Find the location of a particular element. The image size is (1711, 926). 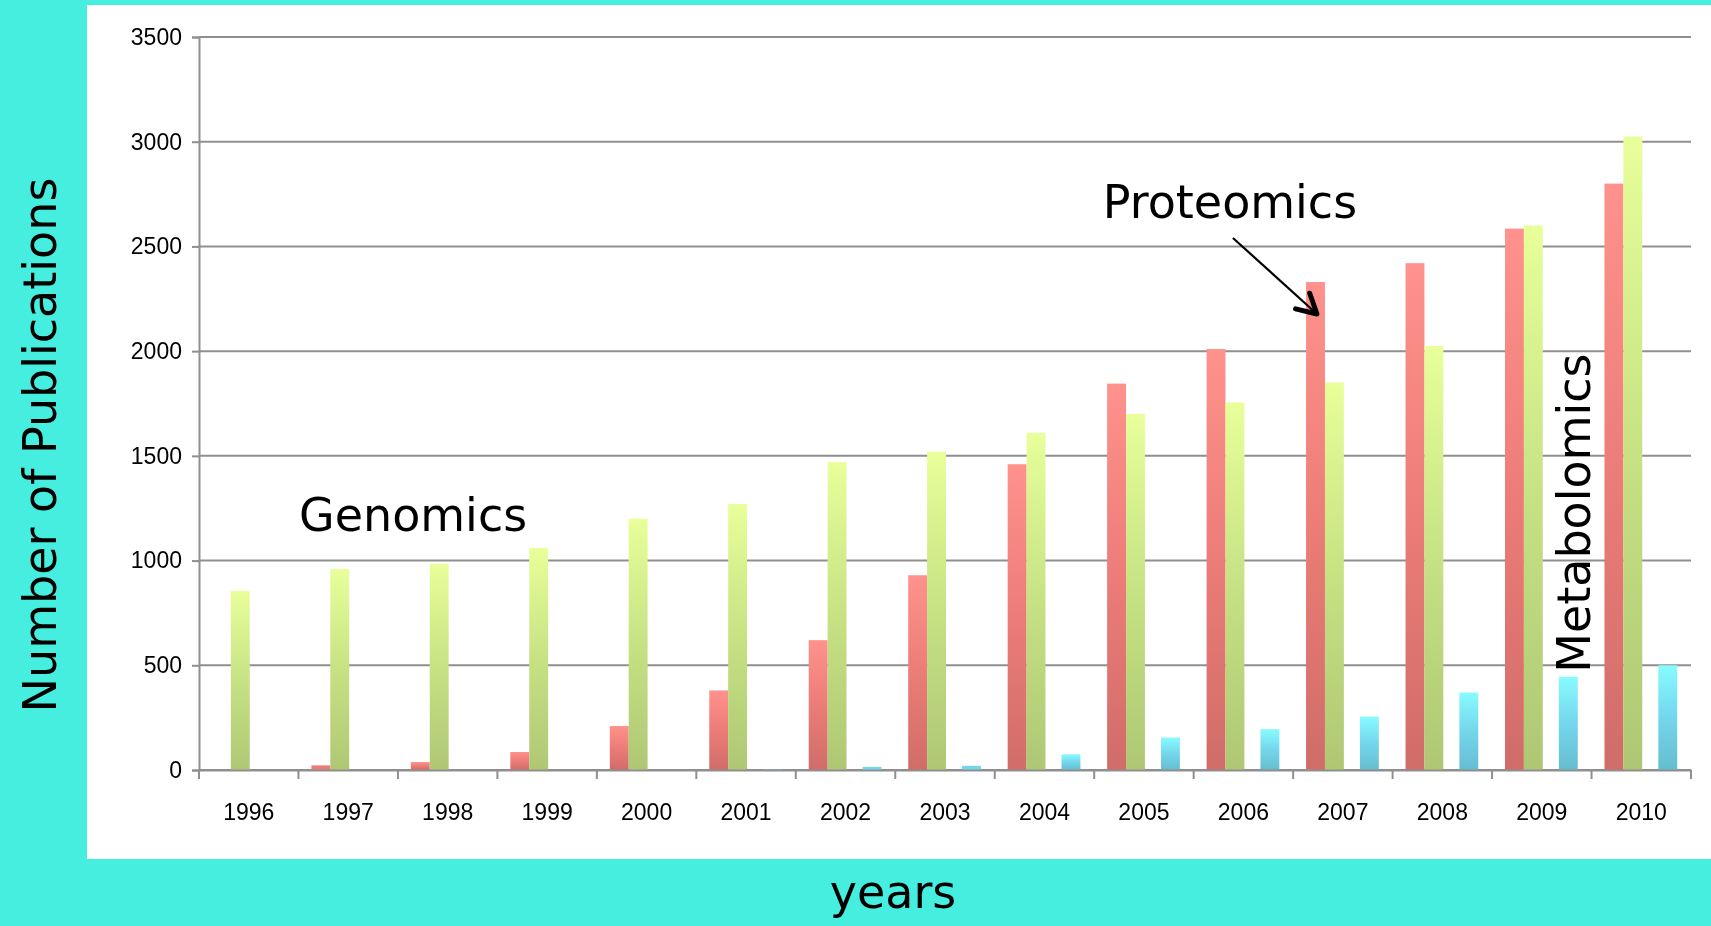

x-tick-label: 2009 is located at coordinates (1542, 812).